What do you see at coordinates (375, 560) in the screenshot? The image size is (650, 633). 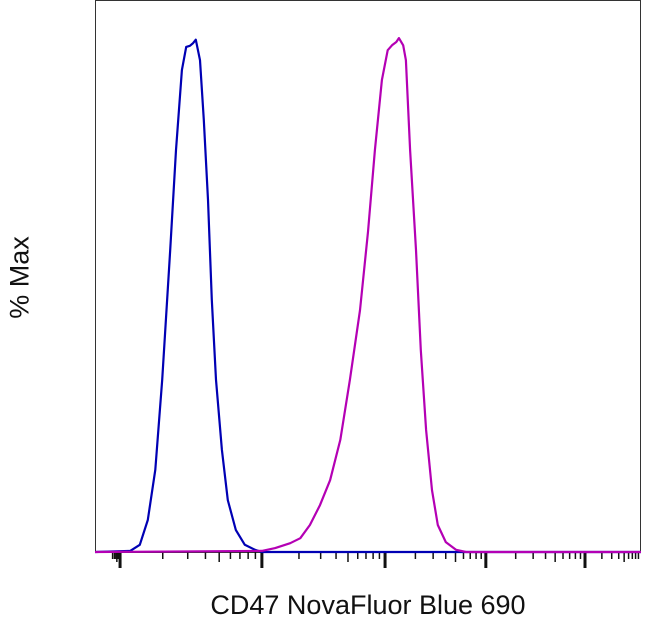 I see `x-axis-ticks` at bounding box center [375, 560].